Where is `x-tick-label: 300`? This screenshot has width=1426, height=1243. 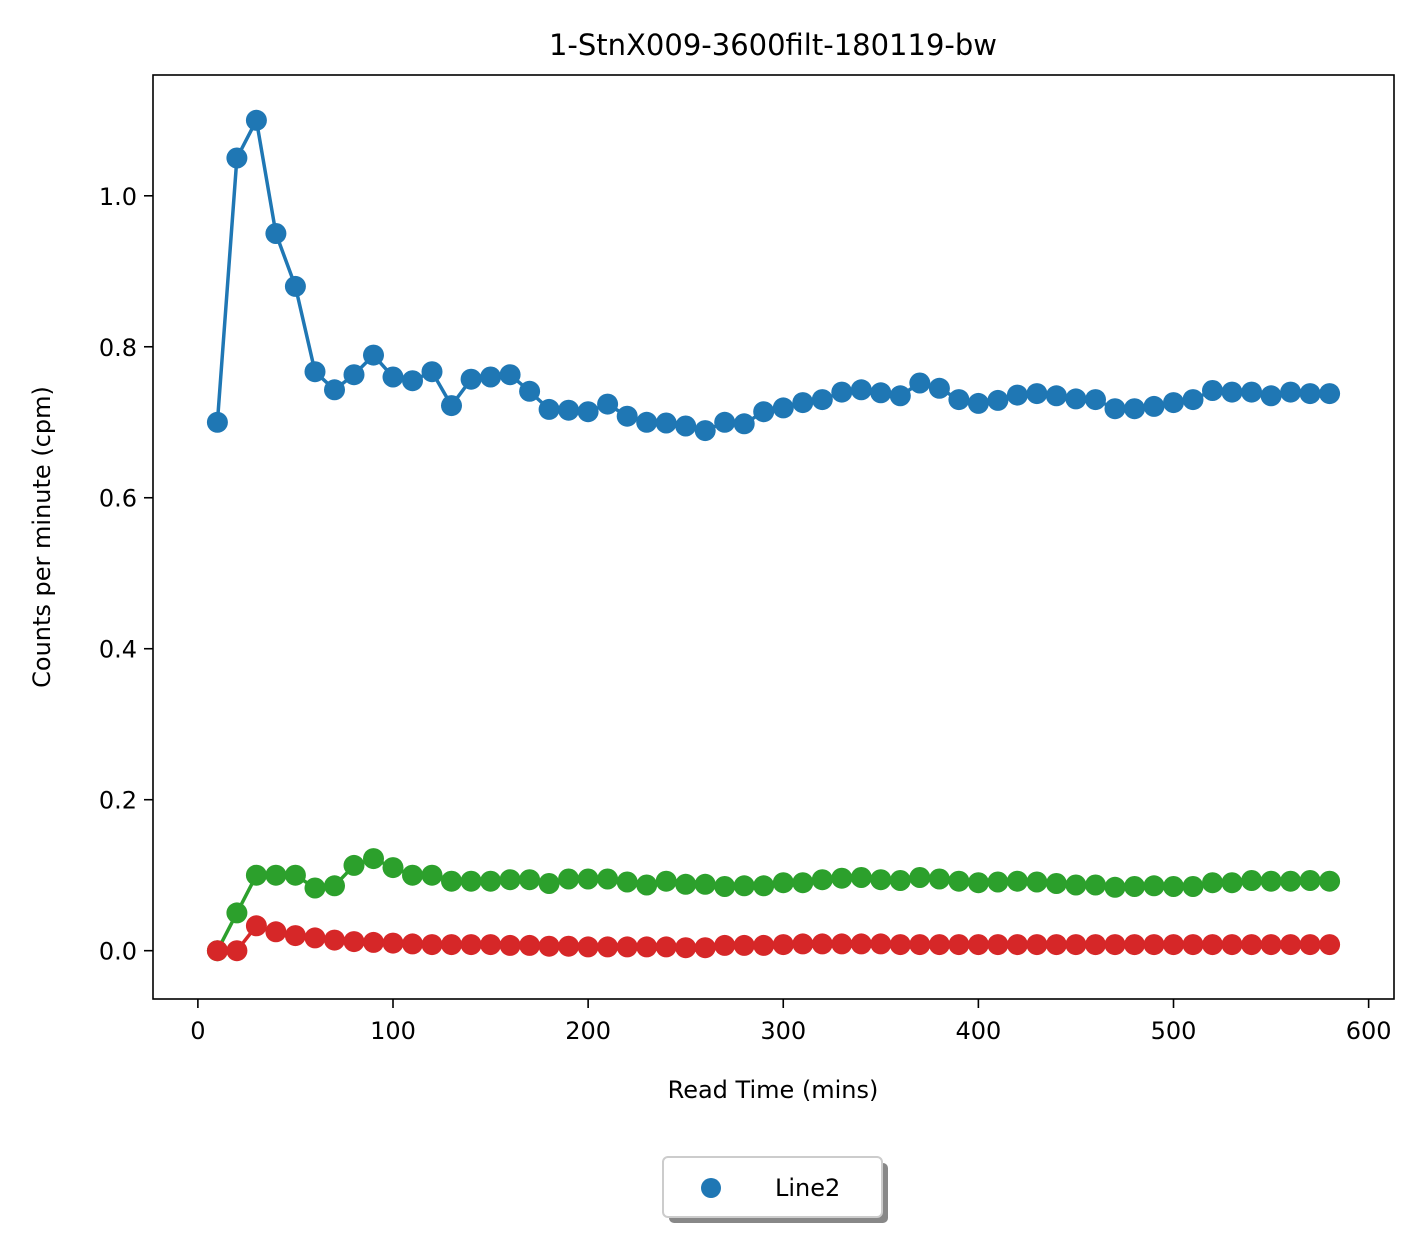
x-tick-label: 300 is located at coordinates (783, 1031).